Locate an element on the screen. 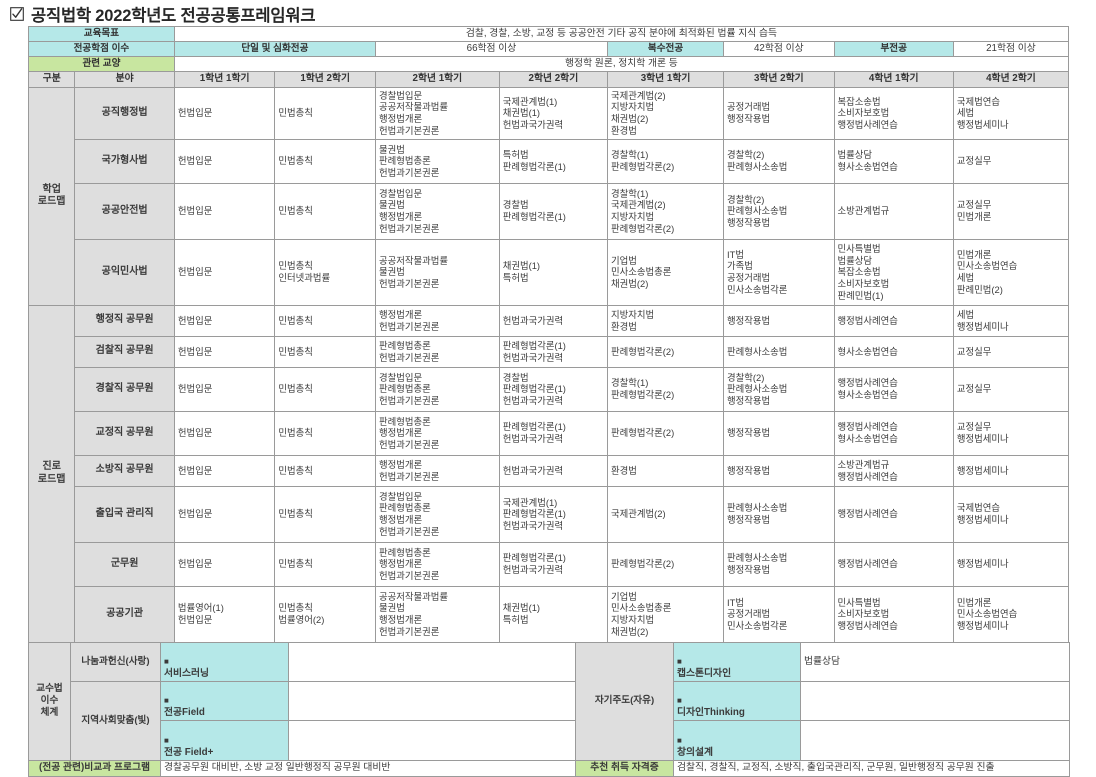 The image size is (1096, 777). teaching-item-capstone-design: ■ 캡스톤디자인 is located at coordinates (737, 661).